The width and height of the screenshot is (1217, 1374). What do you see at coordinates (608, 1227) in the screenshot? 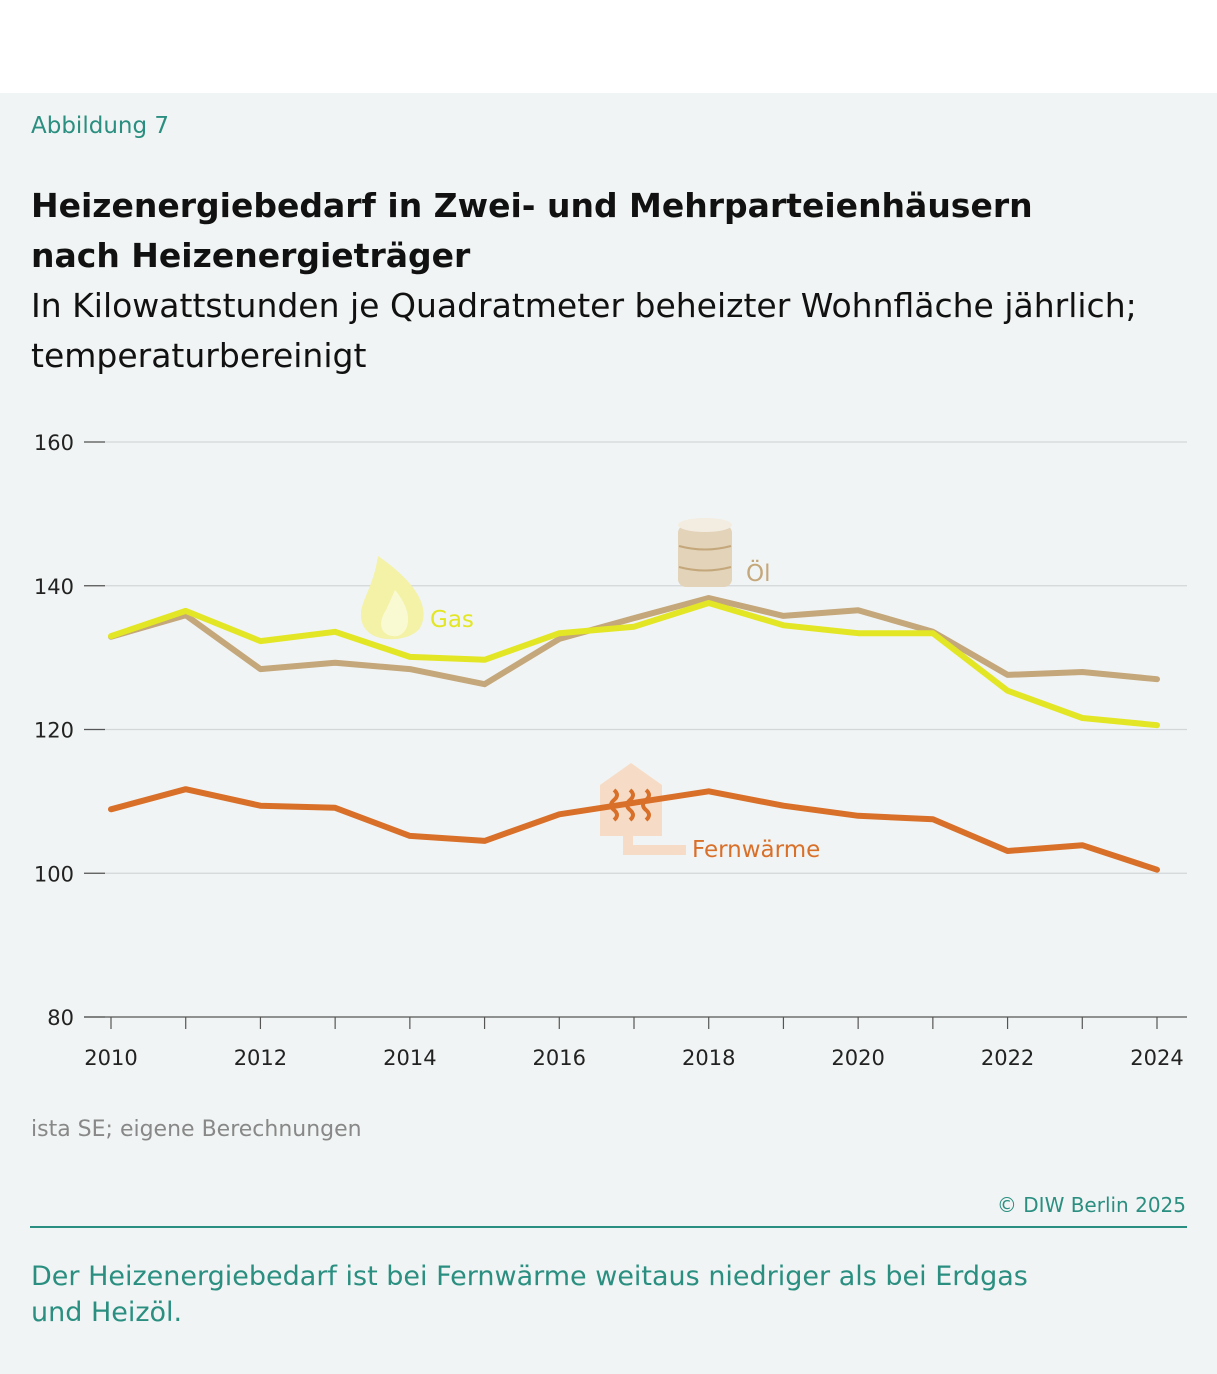
I see `divider` at bounding box center [608, 1227].